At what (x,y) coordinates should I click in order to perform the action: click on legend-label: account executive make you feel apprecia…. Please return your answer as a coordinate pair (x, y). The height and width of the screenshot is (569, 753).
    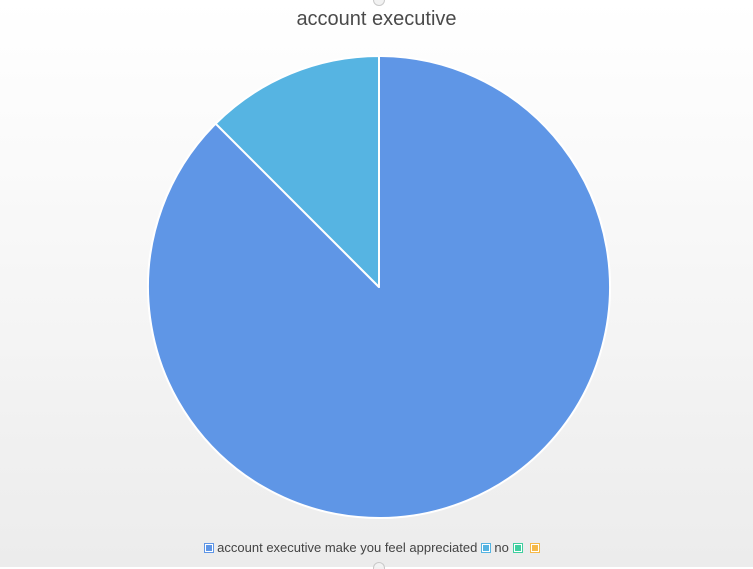
    Looking at the image, I should click on (347, 547).